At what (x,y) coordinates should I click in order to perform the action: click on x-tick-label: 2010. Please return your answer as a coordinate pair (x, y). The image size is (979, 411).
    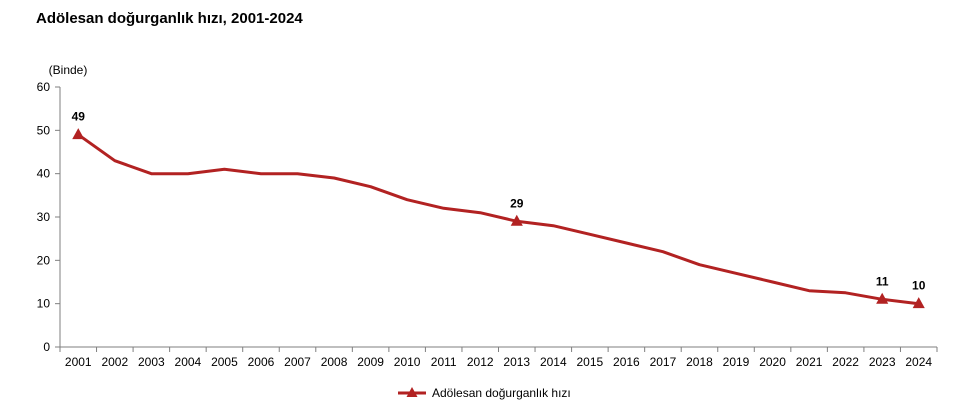
    Looking at the image, I should click on (407, 362).